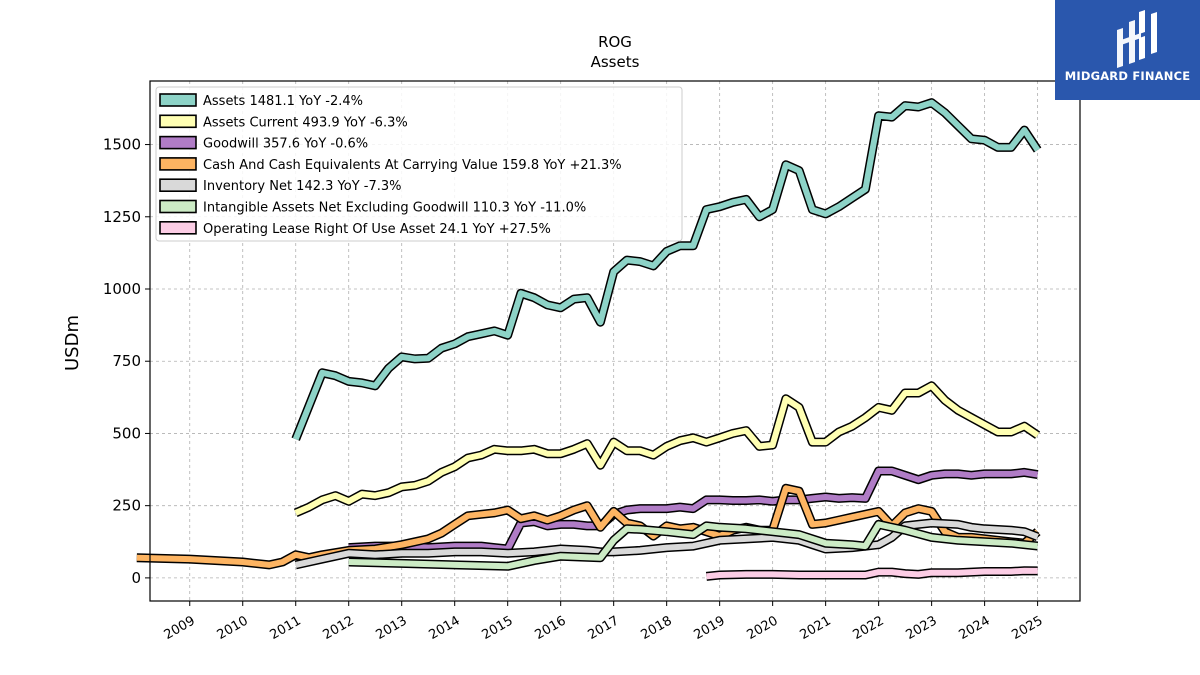 The height and width of the screenshot is (675, 1200). I want to click on brand-name: MIDGARD FINANCE, so click(1127, 76).